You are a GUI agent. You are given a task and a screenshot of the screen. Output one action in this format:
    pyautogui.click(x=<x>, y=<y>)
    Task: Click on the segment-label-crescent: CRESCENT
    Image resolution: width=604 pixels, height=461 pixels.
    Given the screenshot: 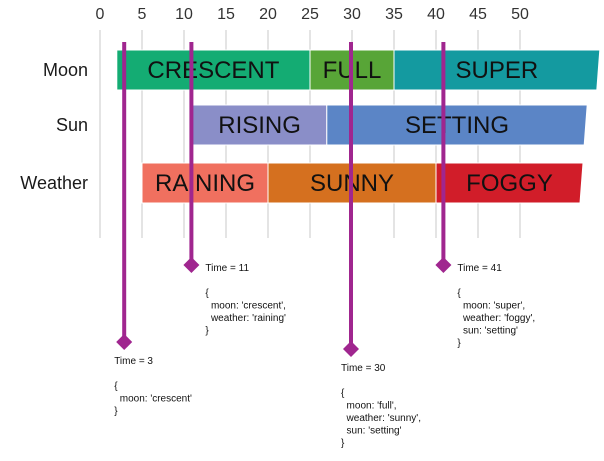 What is the action you would take?
    pyautogui.click(x=213, y=70)
    